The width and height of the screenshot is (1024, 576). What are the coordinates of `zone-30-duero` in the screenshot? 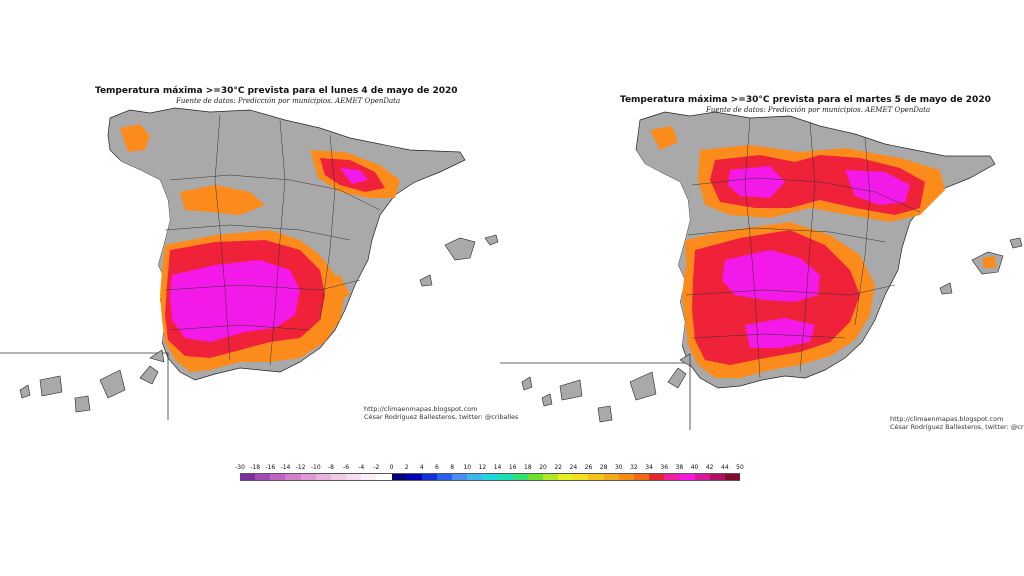 It's located at (222, 200).